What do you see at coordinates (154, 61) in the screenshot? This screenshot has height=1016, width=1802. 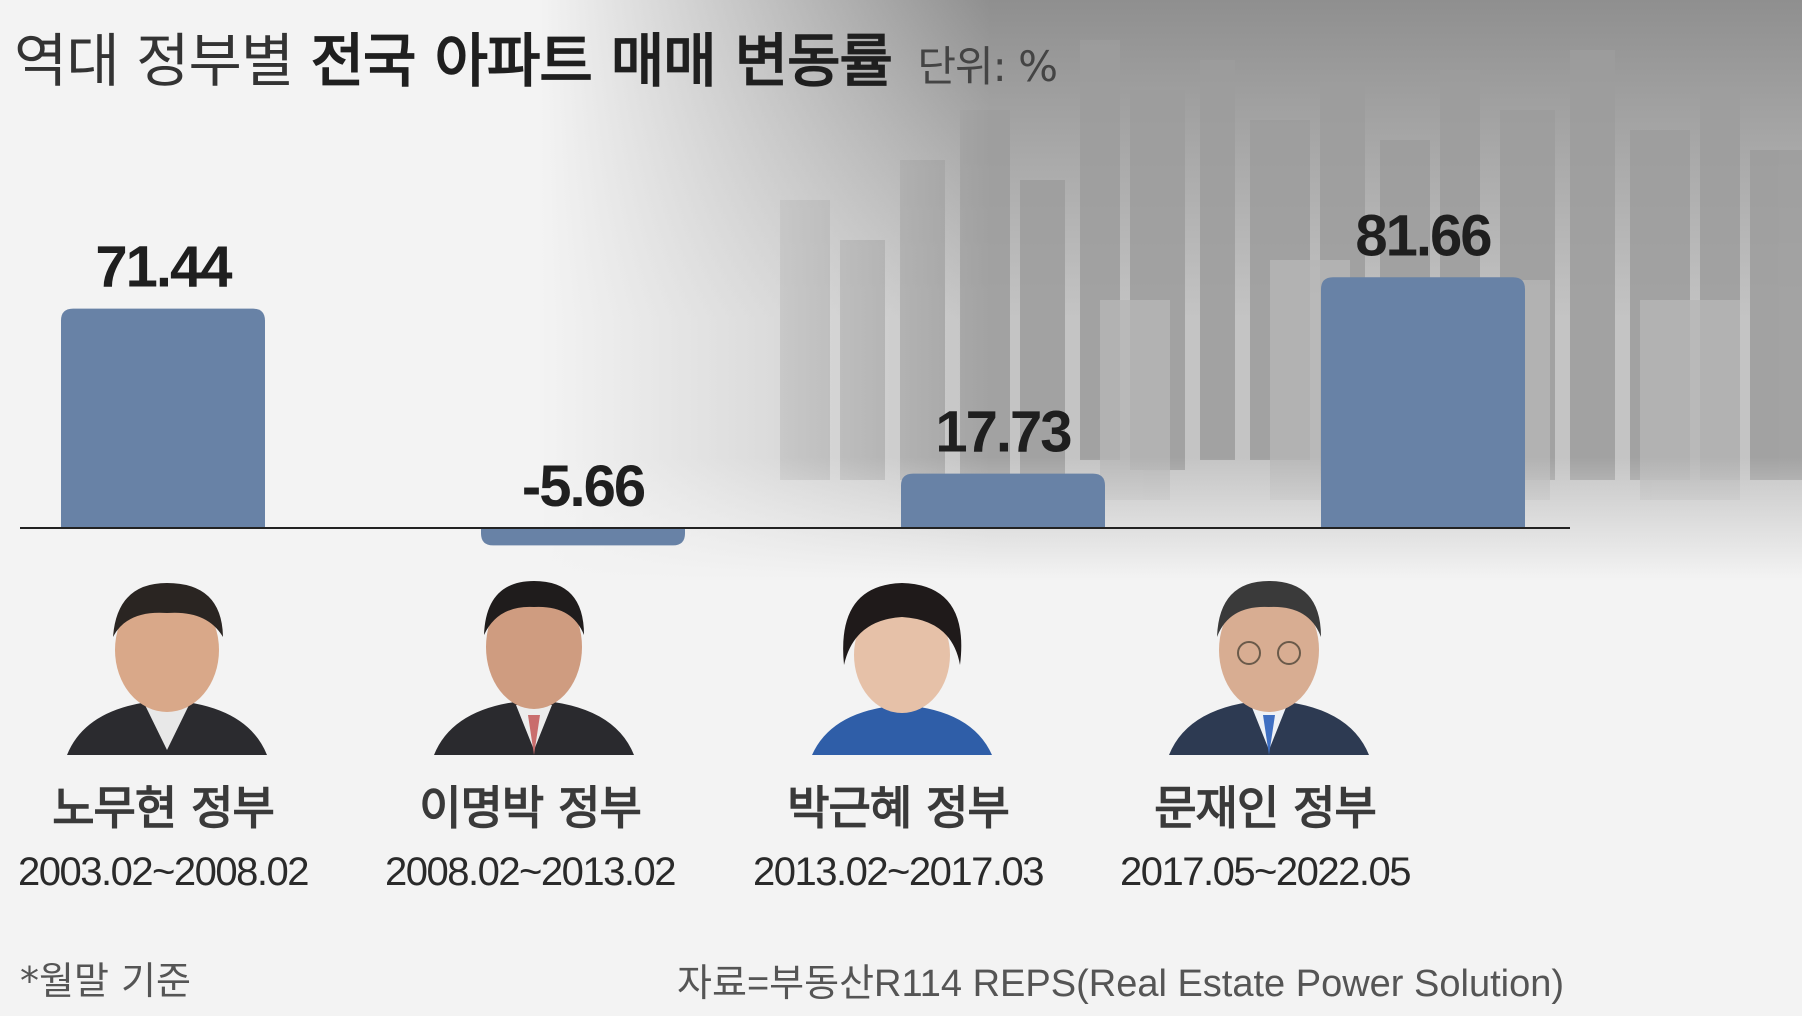 I see `title-prefix: 역대 정부별` at bounding box center [154, 61].